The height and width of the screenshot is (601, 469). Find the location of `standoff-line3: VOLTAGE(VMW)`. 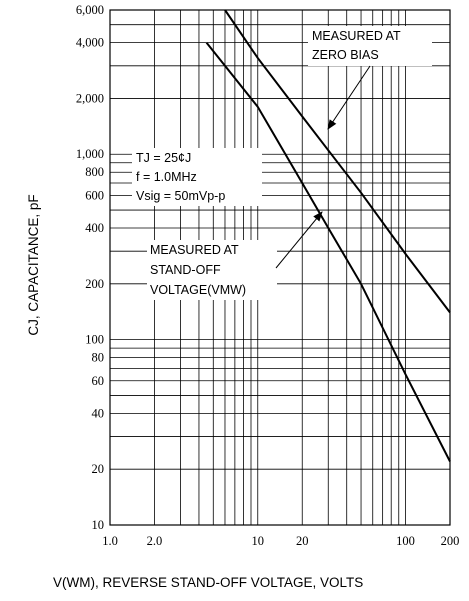

standoff-line3: VOLTAGE(VMW) is located at coordinates (198, 290).